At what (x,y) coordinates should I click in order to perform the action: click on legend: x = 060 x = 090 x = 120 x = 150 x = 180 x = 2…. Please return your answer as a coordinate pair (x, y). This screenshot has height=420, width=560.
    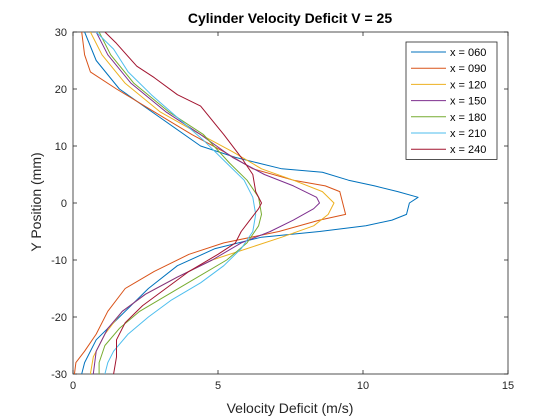
    Looking at the image, I should click on (451, 100).